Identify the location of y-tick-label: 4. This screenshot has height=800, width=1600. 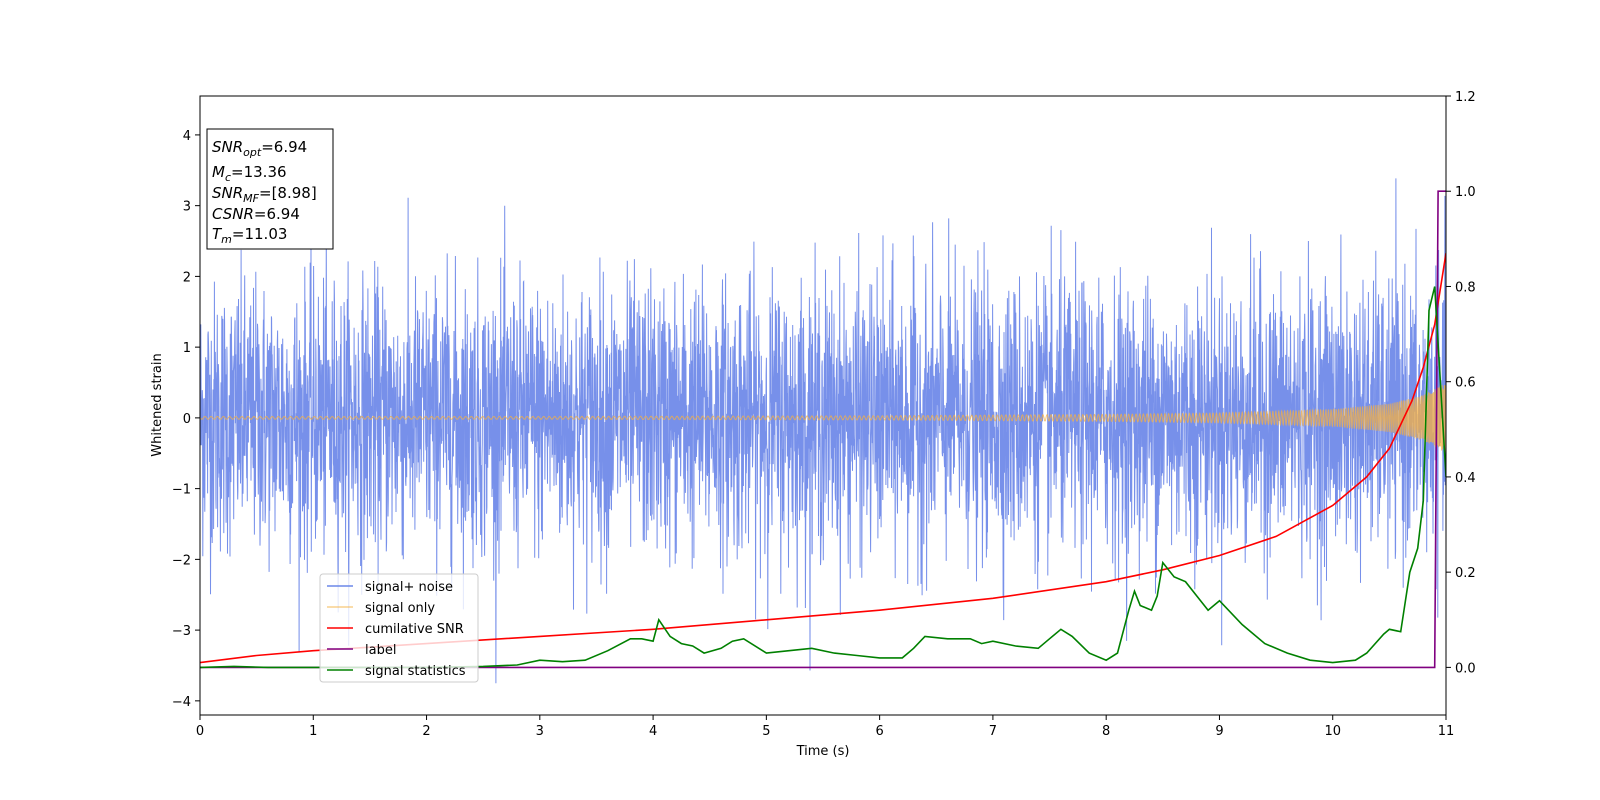
(187, 136).